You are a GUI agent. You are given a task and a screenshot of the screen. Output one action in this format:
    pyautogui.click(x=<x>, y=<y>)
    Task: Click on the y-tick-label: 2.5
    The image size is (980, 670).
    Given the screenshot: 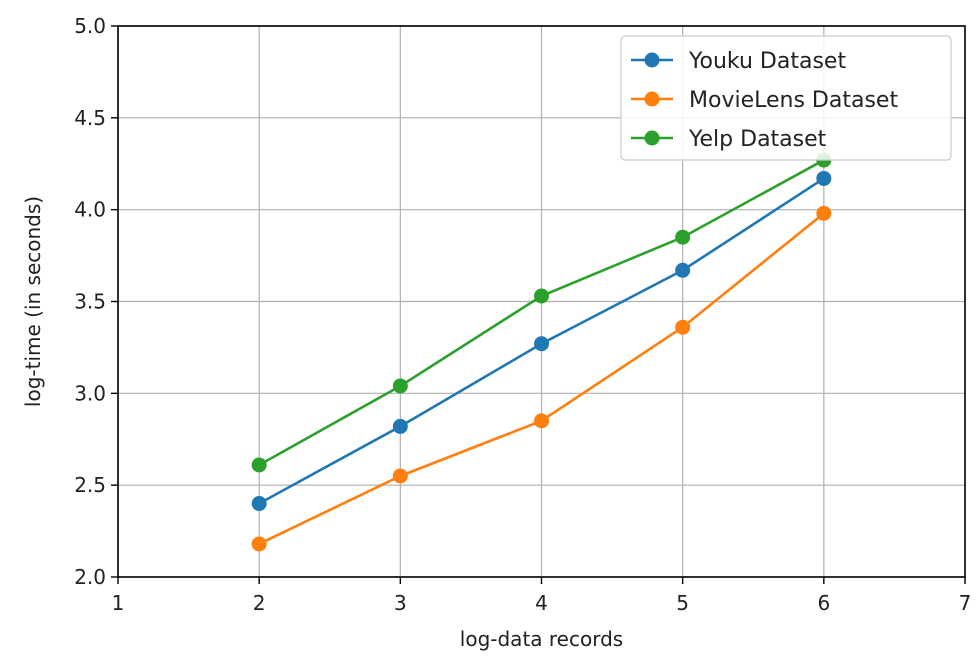 What is the action you would take?
    pyautogui.click(x=90, y=485)
    